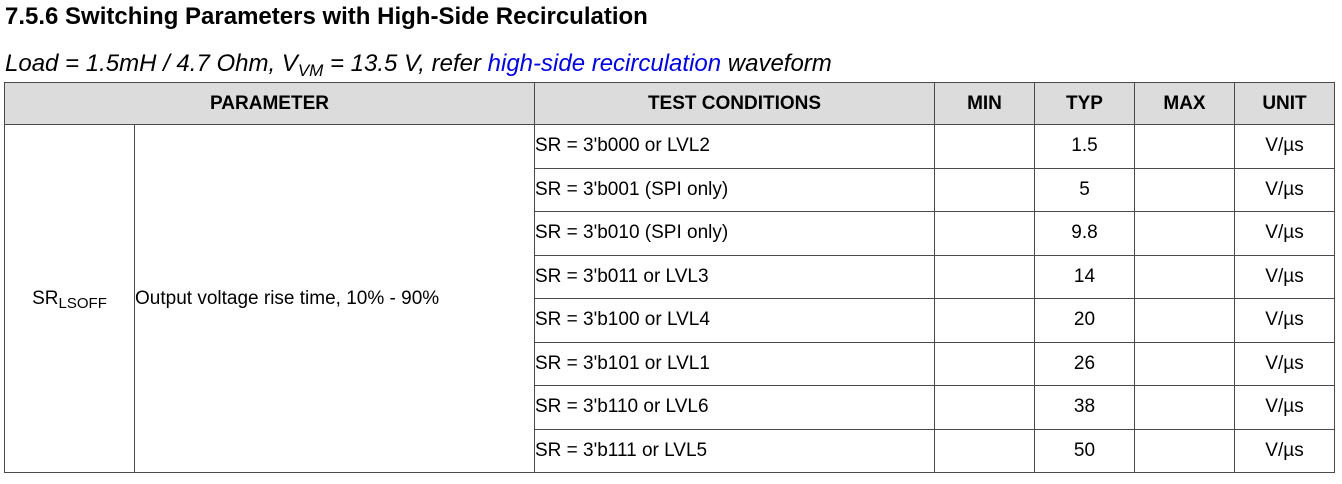  I want to click on test-condition: SR = 3'b100 or LVL4, so click(734, 320).